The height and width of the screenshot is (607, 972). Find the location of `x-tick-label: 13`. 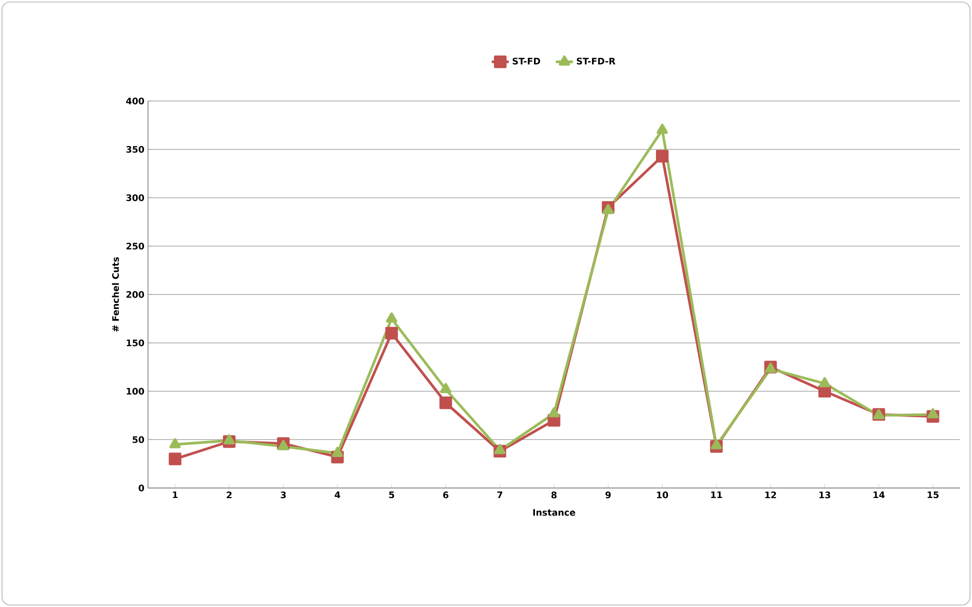

x-tick-label: 13 is located at coordinates (824, 495).